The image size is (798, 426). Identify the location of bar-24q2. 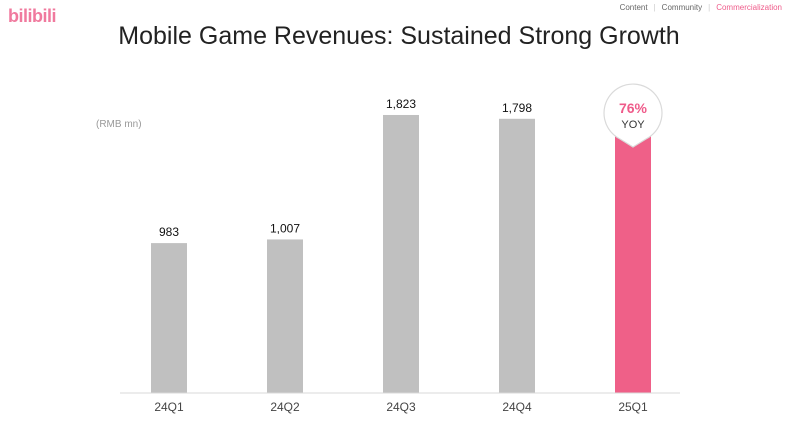
(285, 316).